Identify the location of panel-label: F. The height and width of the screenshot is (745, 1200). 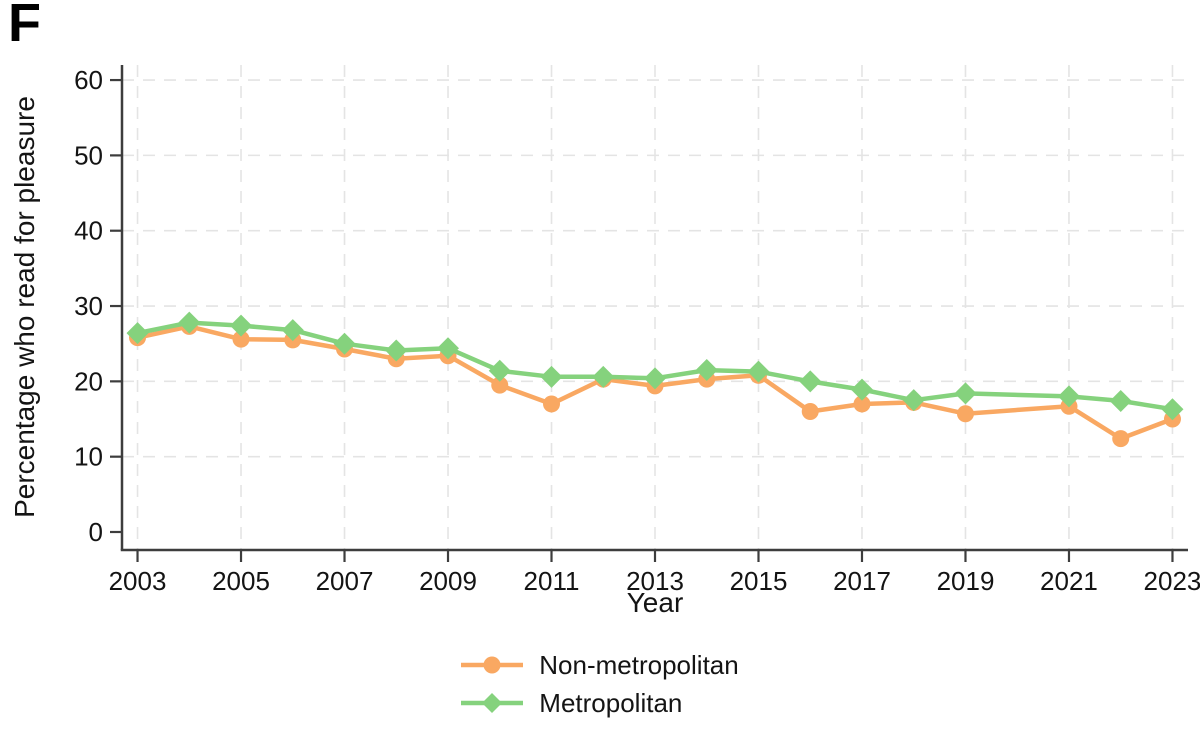
(24, 26).